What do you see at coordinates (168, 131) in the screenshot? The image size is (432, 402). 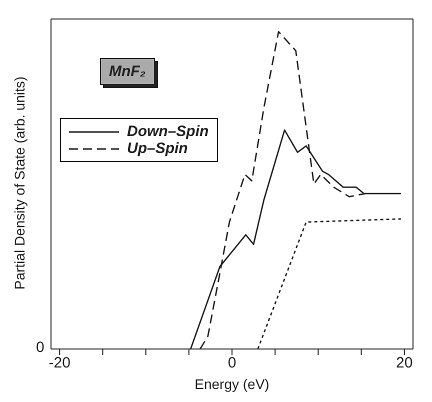 I see `legend-label: Down–Spin` at bounding box center [168, 131].